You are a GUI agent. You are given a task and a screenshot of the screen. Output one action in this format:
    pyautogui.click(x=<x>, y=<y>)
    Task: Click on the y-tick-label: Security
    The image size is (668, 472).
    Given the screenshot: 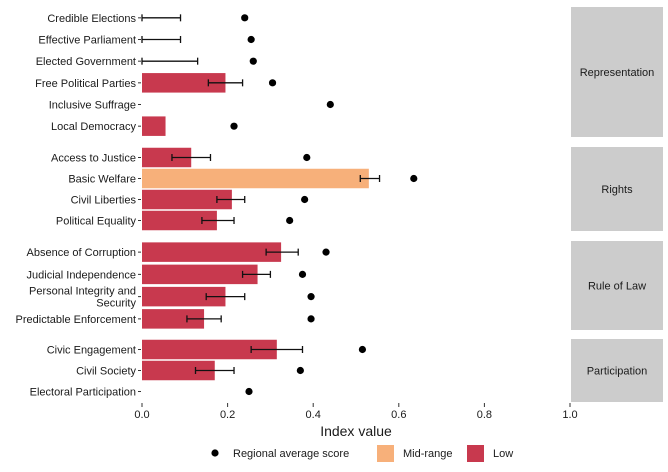 What is the action you would take?
    pyautogui.click(x=116, y=304)
    